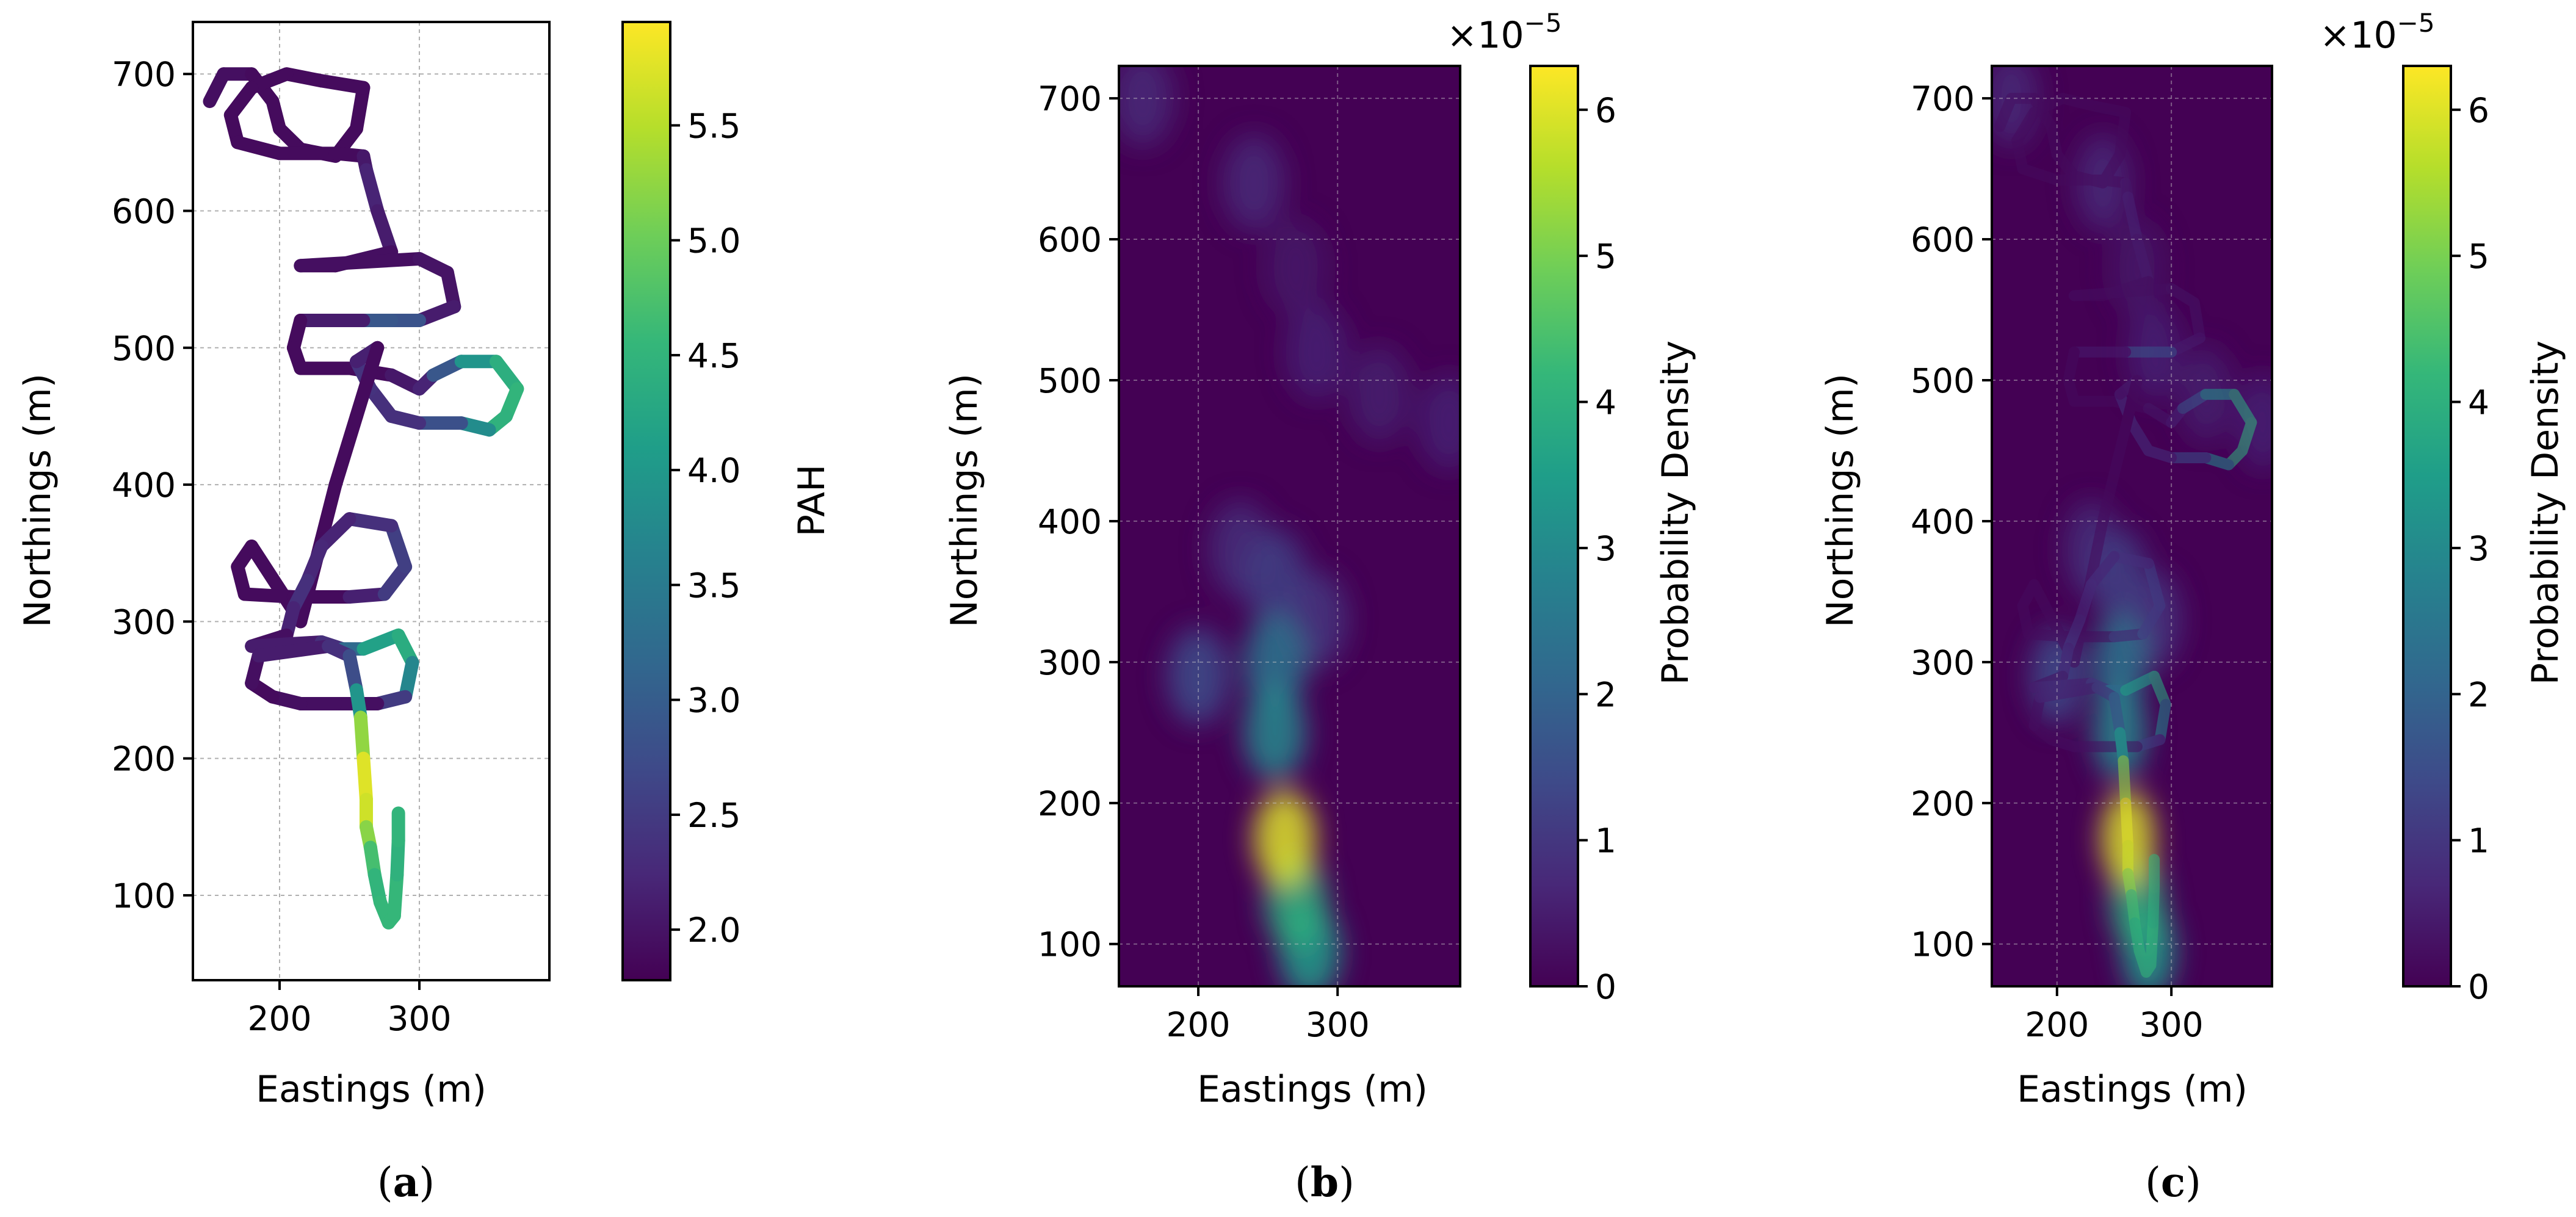 This screenshot has height=1217, width=2576. I want to click on panel-c-ytick-label-100: 100, so click(1943, 944).